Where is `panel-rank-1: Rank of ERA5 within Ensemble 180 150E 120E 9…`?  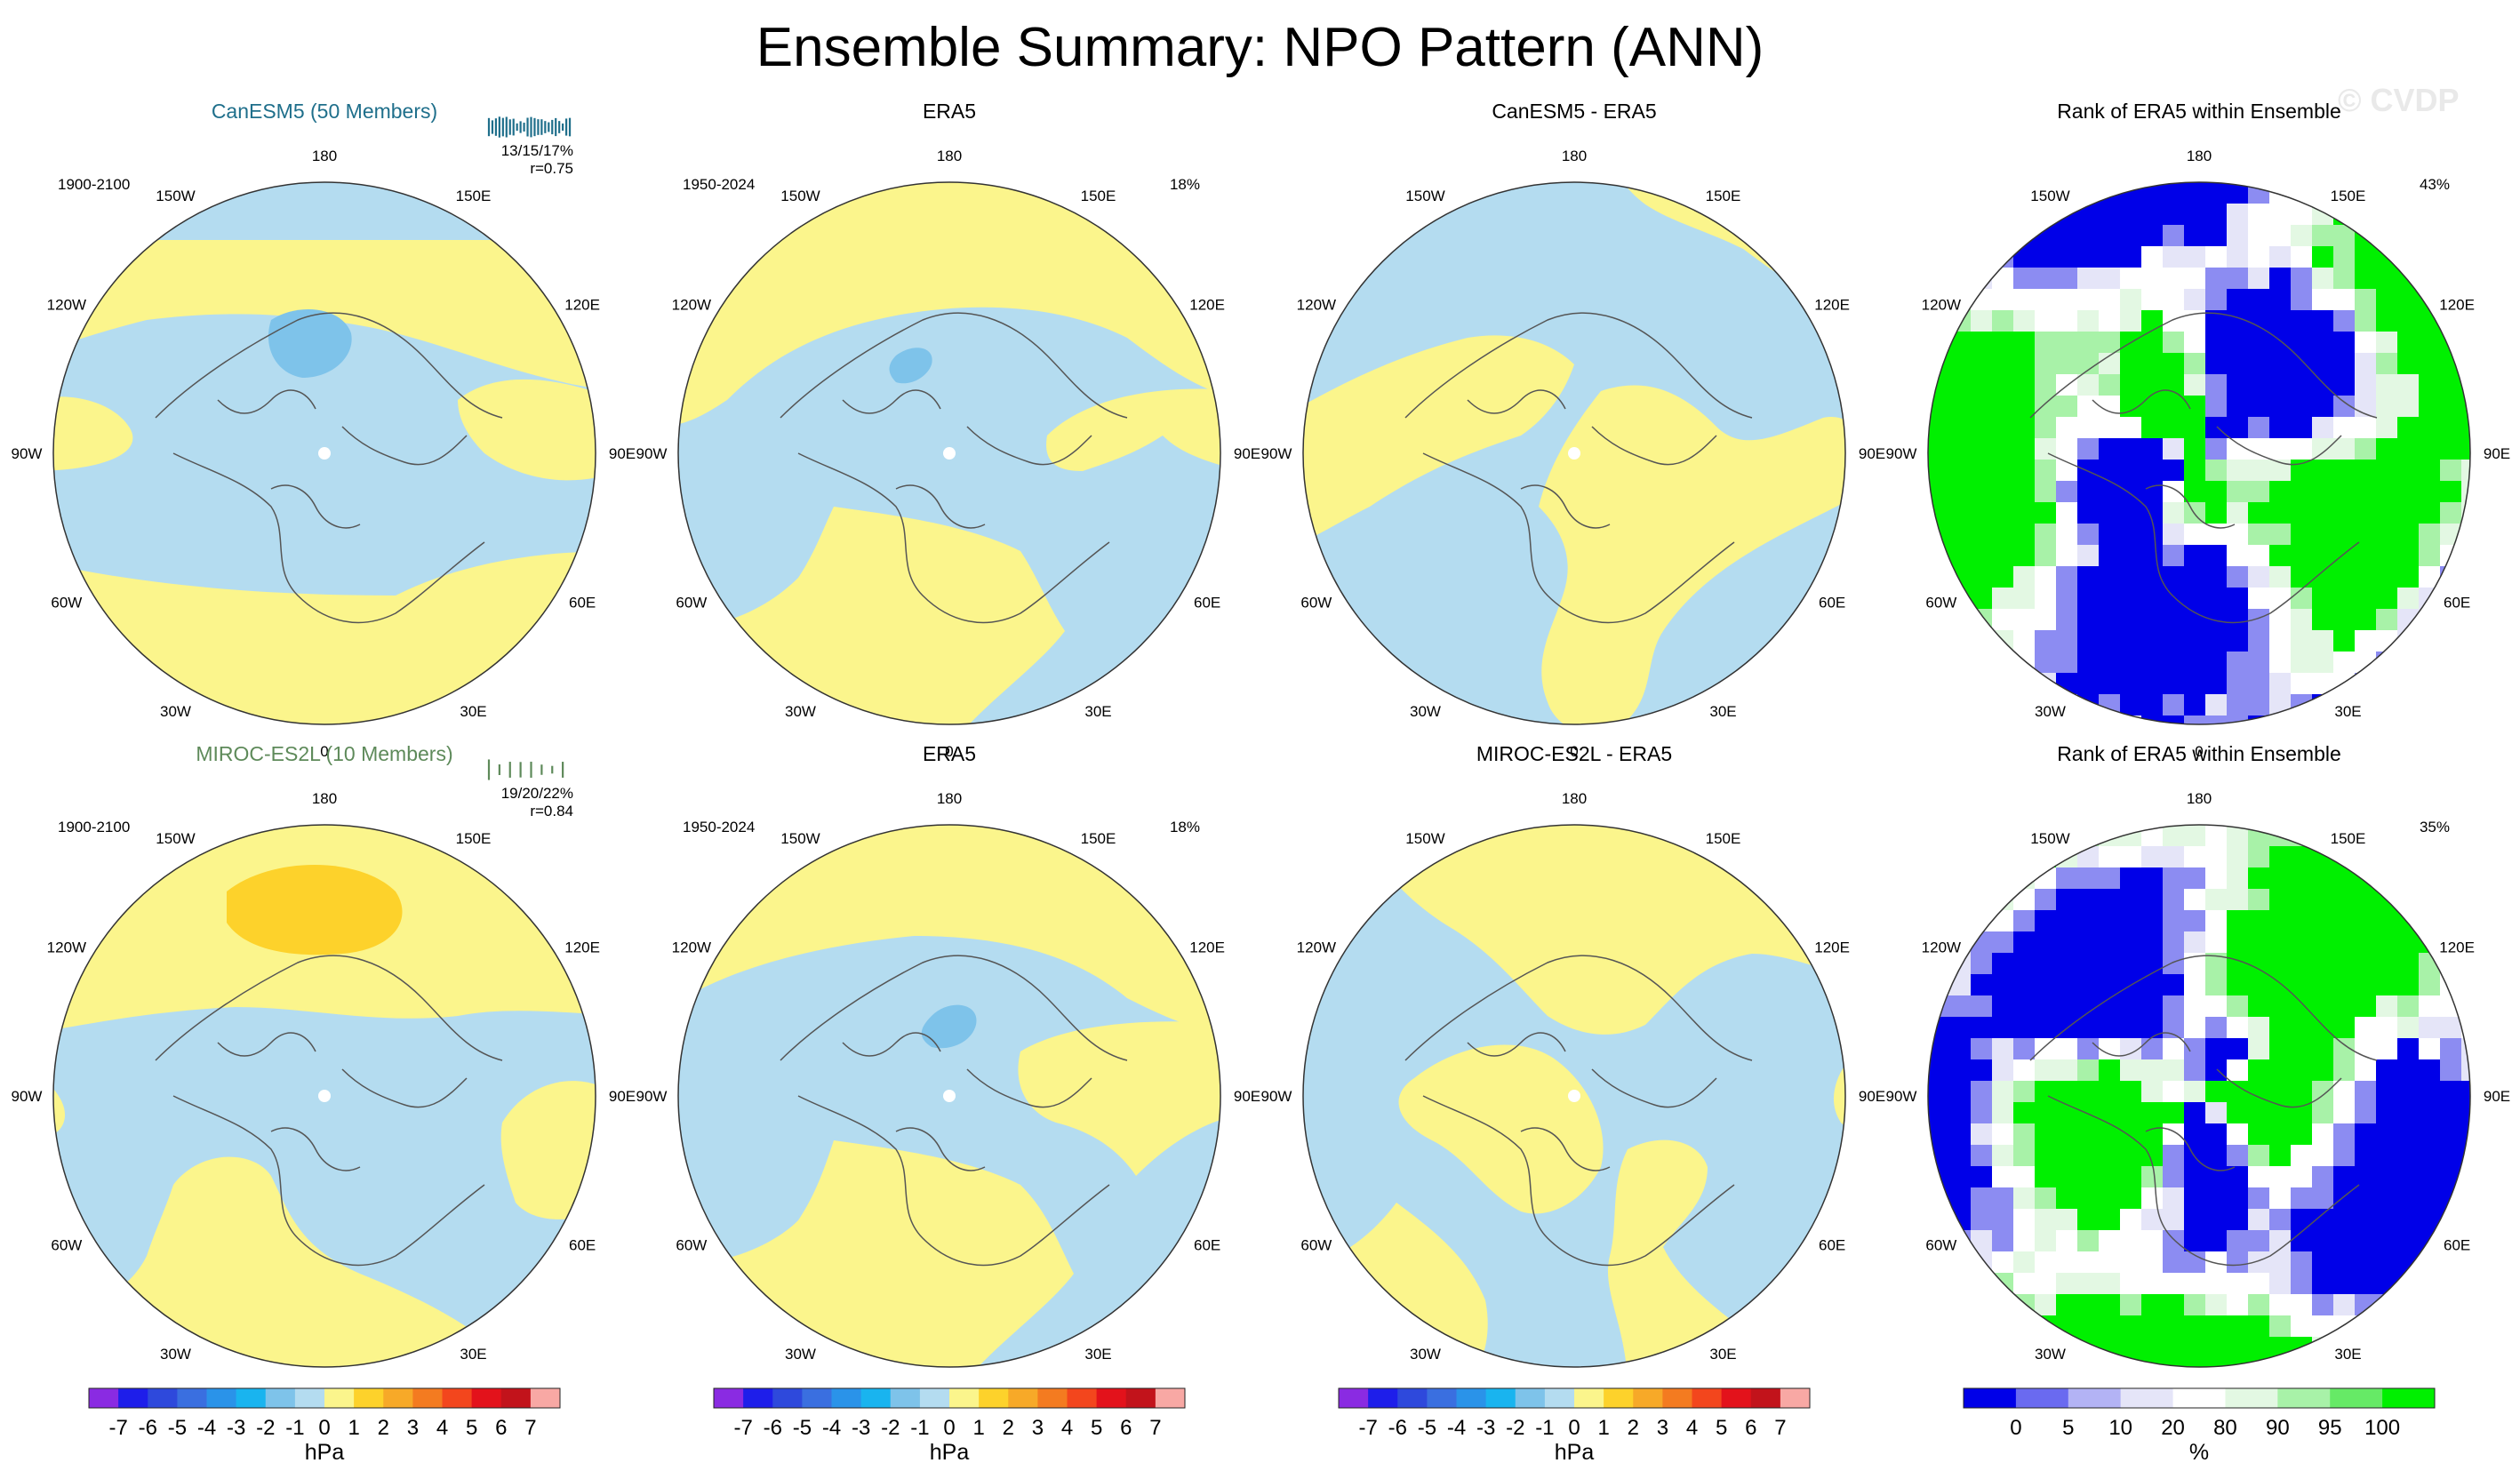
panel-rank-1: Rank of ERA5 within Ensemble 180 150E 120E 9… is located at coordinates (2198, 1072).